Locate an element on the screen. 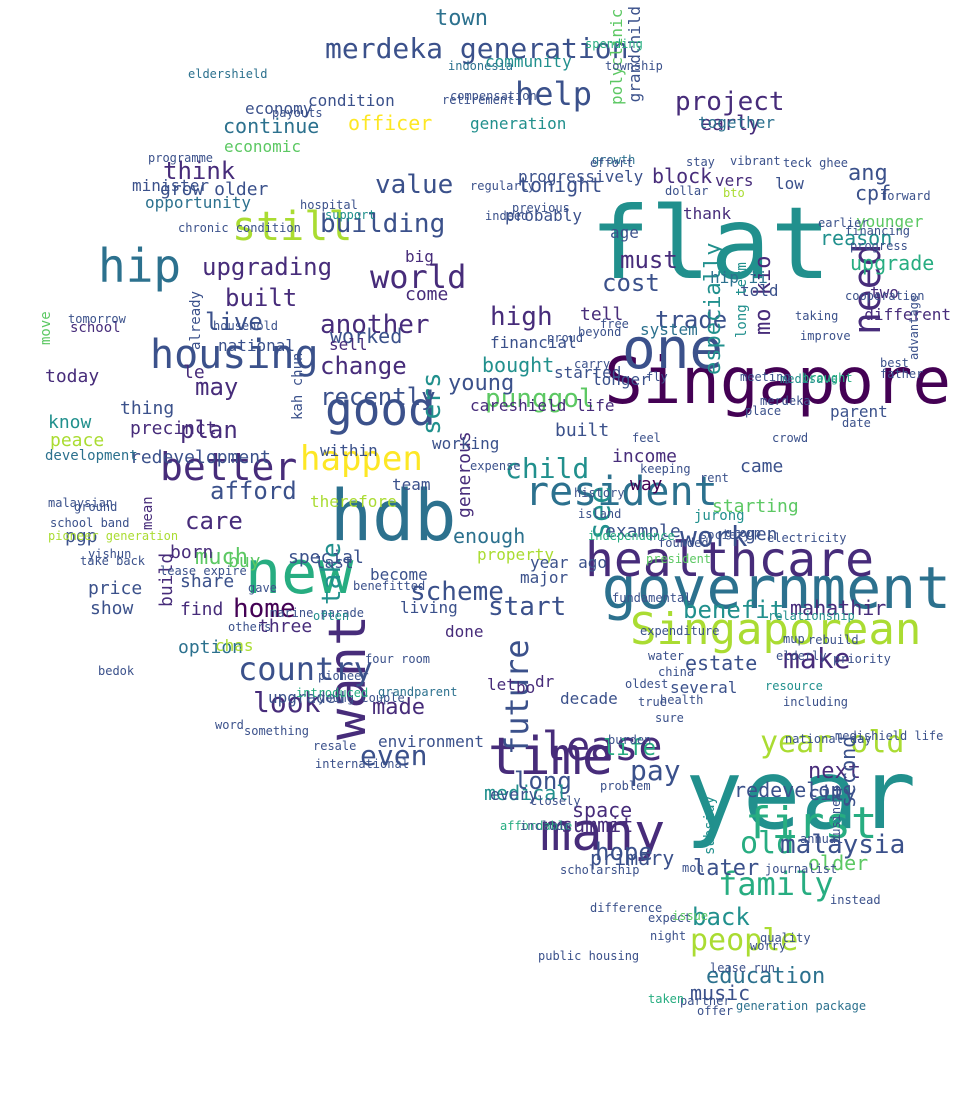 The width and height of the screenshot is (957, 1094). word-proud: proud is located at coordinates (565, 338).